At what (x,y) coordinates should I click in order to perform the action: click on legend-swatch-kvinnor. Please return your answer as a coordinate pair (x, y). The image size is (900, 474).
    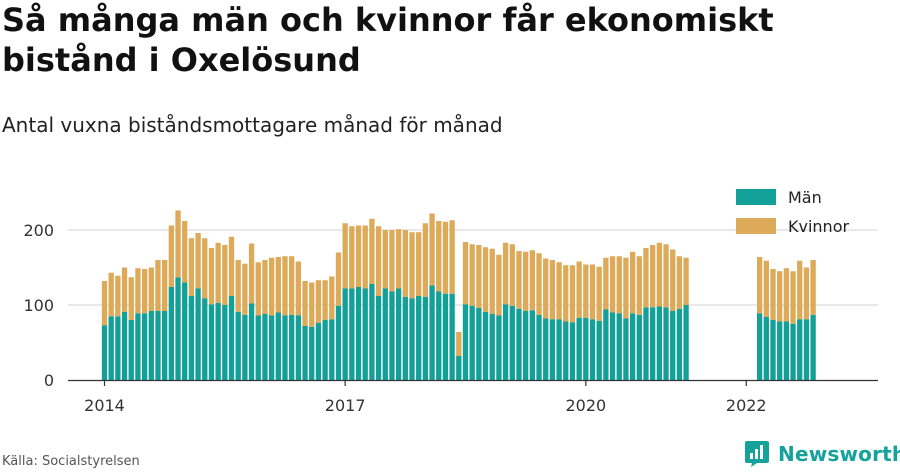
    Looking at the image, I should click on (756, 226).